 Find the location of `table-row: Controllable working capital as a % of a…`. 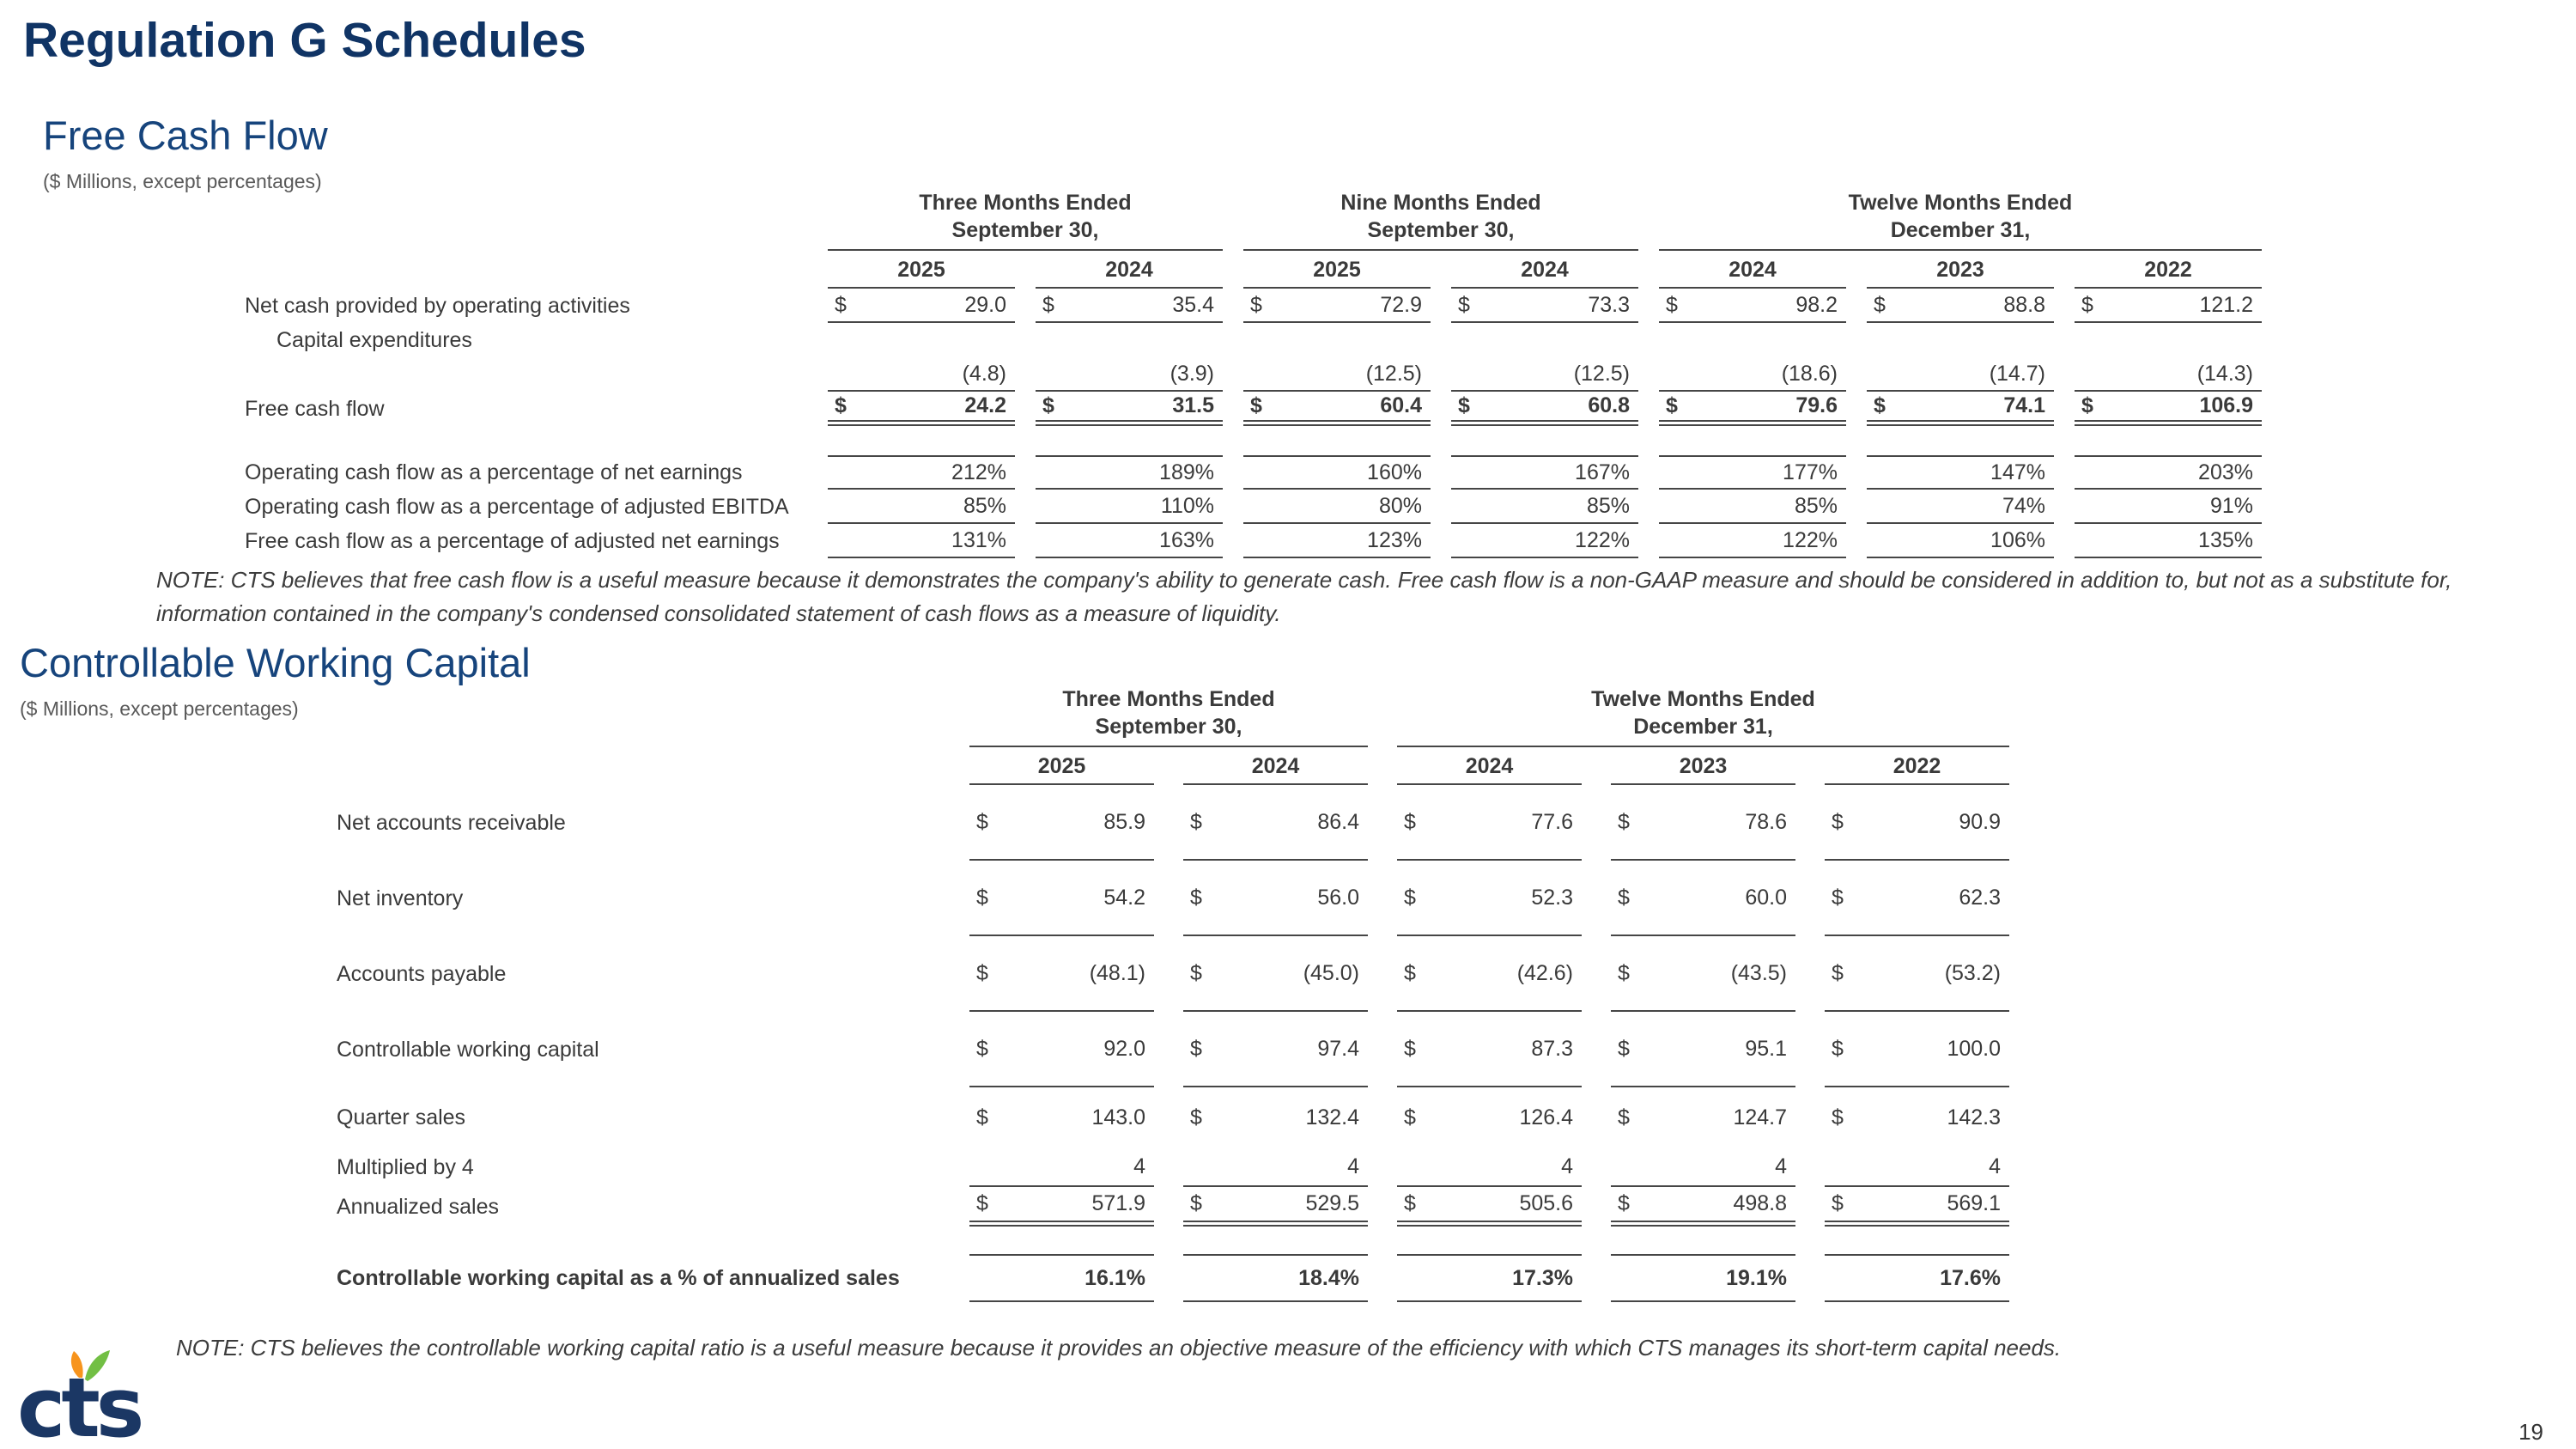

table-row: Controllable working capital as a % of a… is located at coordinates (1005, 1278).